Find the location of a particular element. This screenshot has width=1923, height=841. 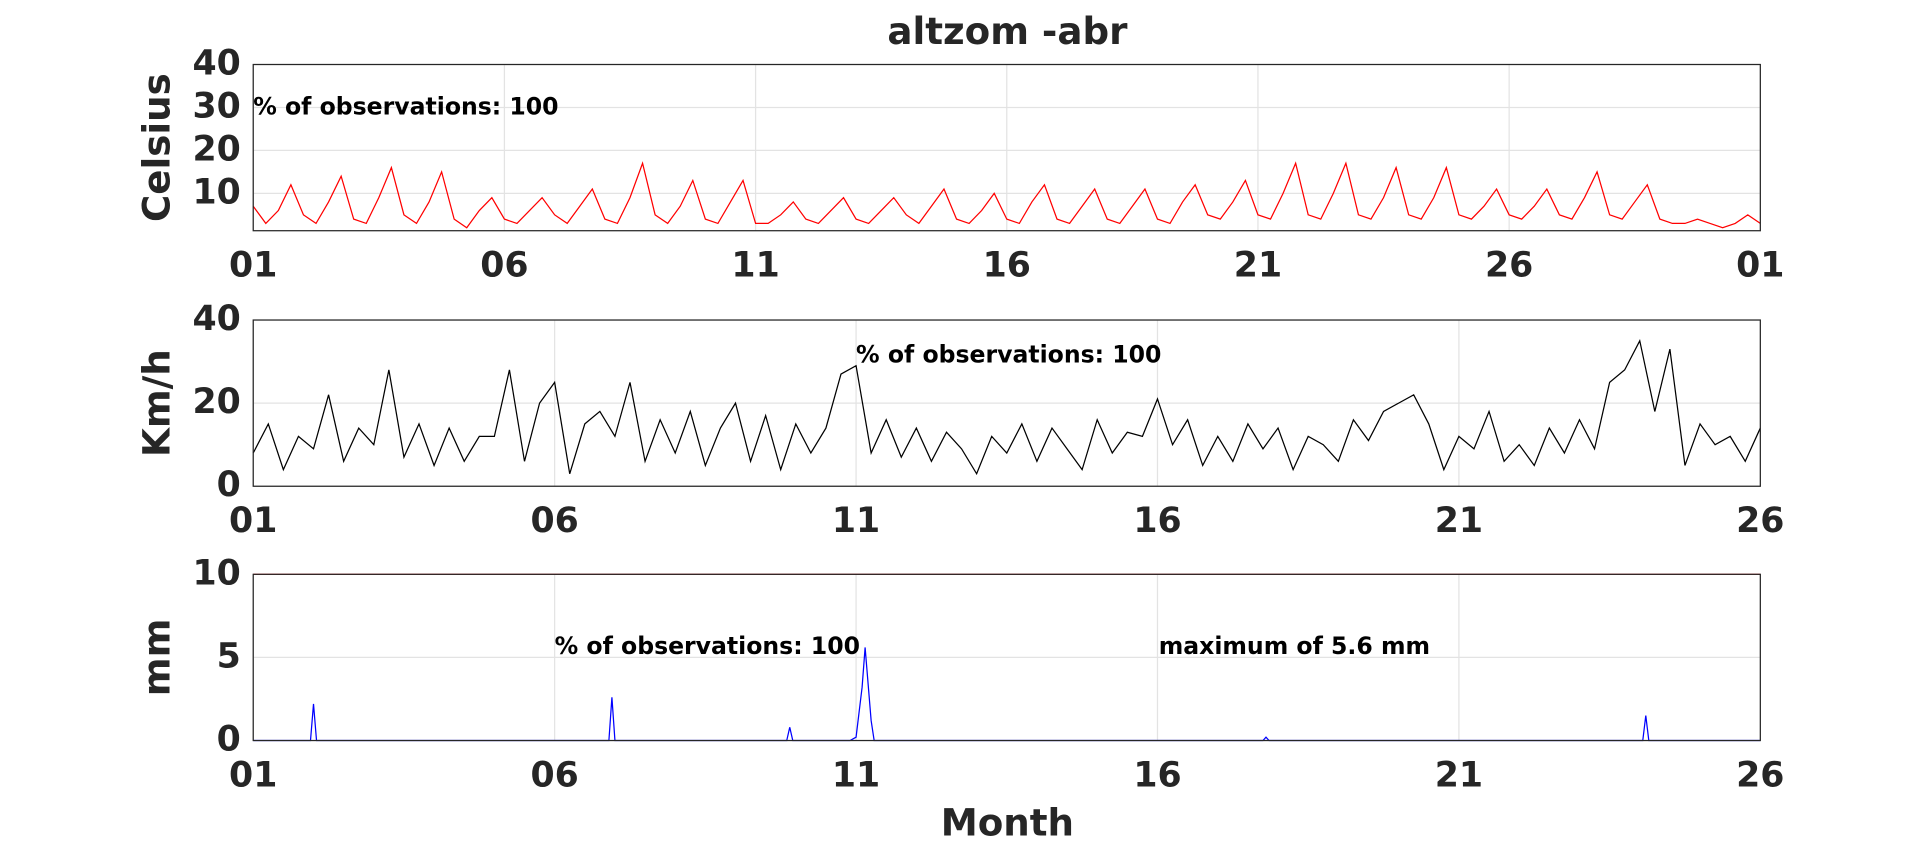

y-axis-label: Km/h is located at coordinates (156, 403).